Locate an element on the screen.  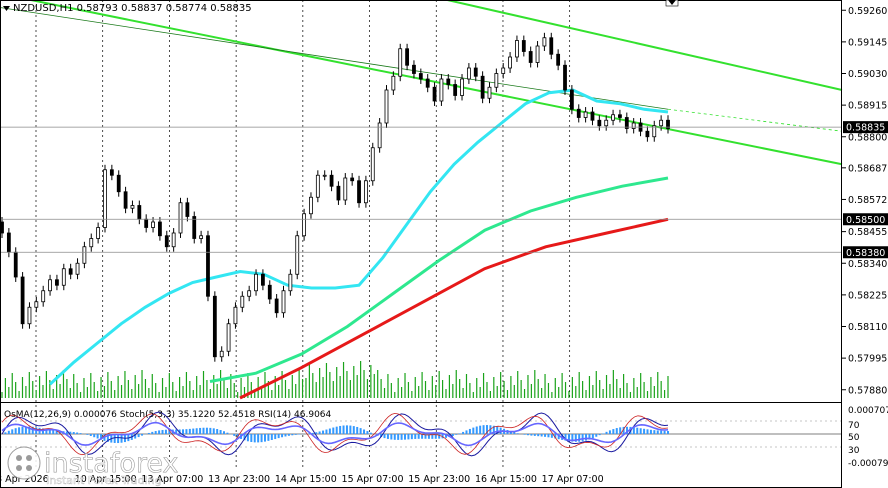
indicator-tick-label: 0.000707 is located at coordinates (868, 411).